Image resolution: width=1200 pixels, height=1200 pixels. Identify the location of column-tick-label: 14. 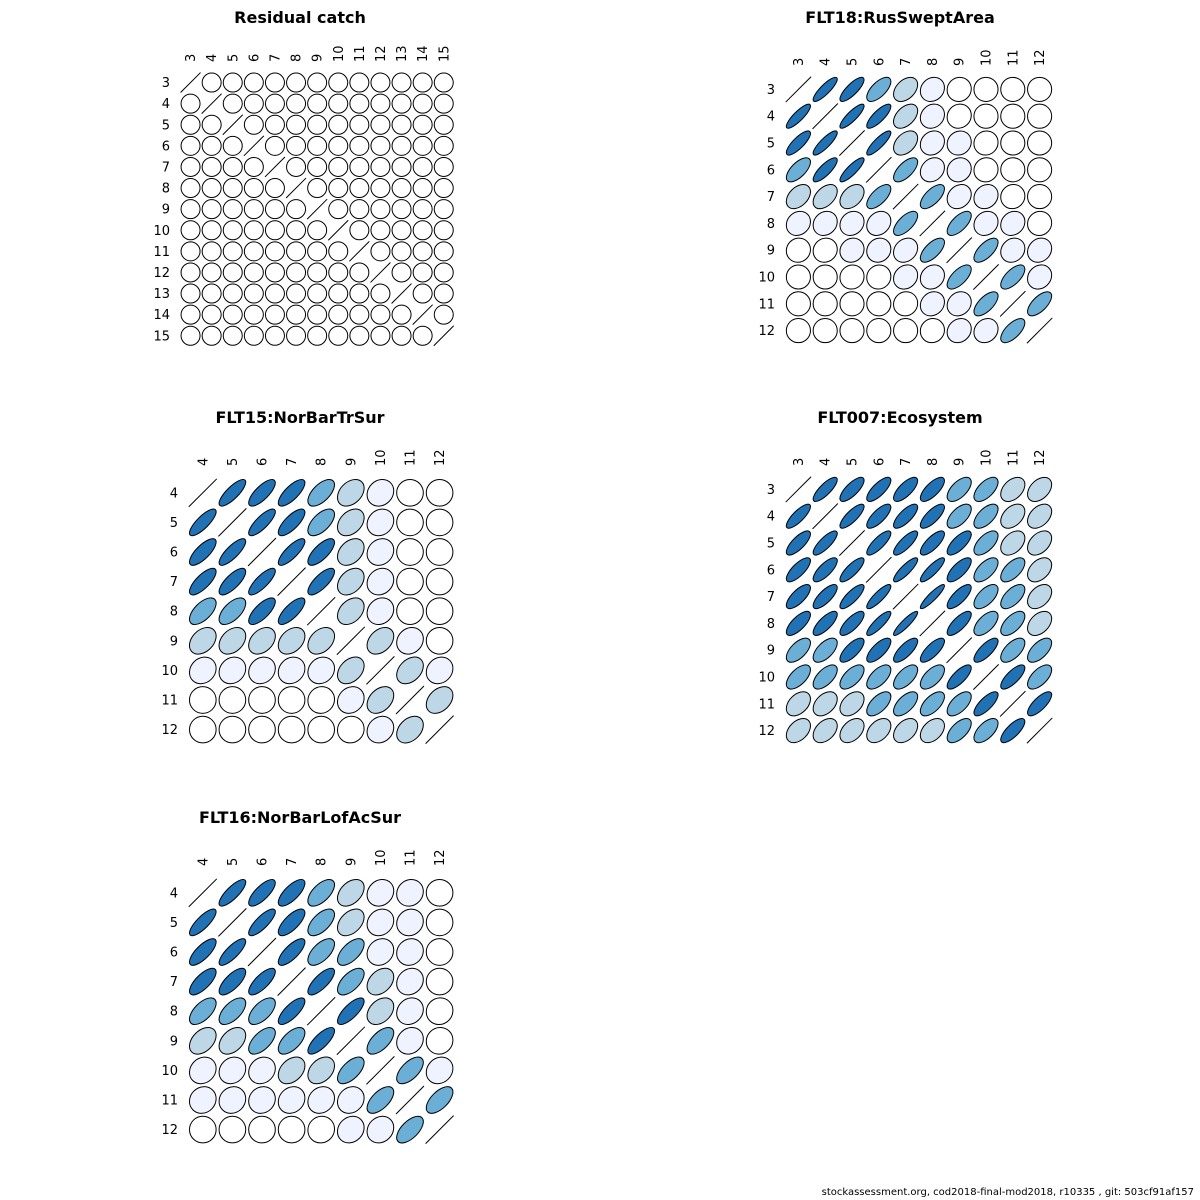
(423, 53).